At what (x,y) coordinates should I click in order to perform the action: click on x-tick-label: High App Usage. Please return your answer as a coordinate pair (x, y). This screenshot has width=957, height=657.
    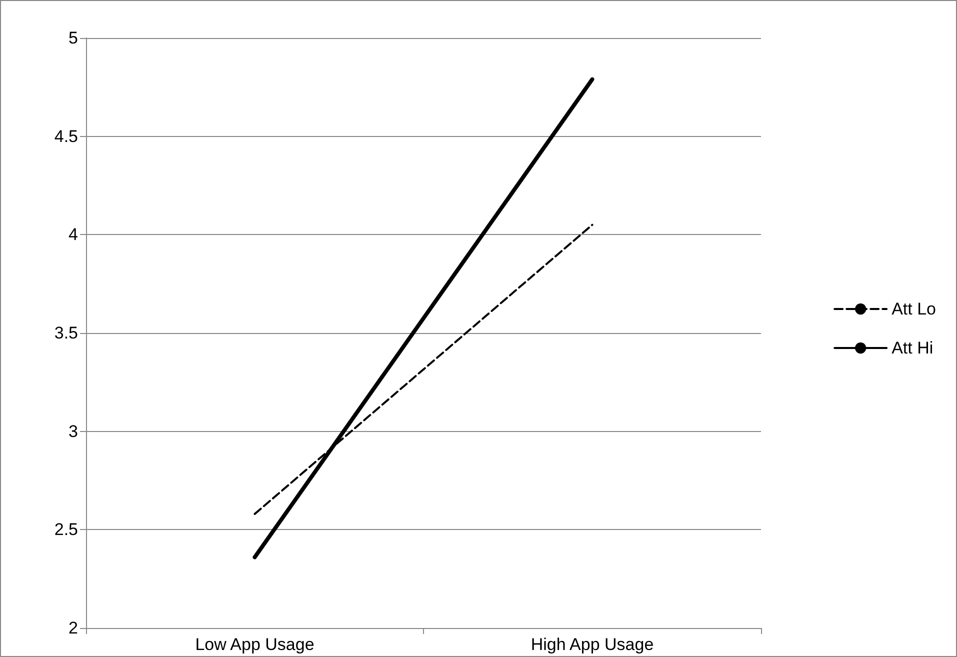
    Looking at the image, I should click on (592, 644).